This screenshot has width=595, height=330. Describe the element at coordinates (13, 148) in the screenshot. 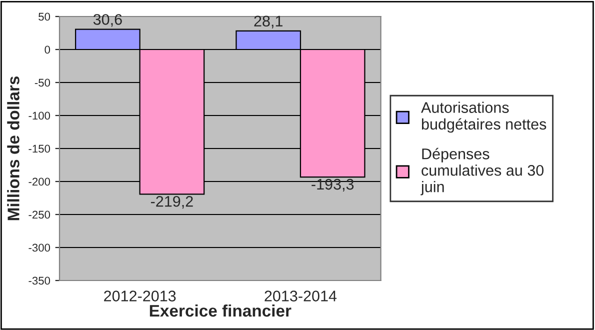

I see `y-axis-title: Millions de dollars` at that location.